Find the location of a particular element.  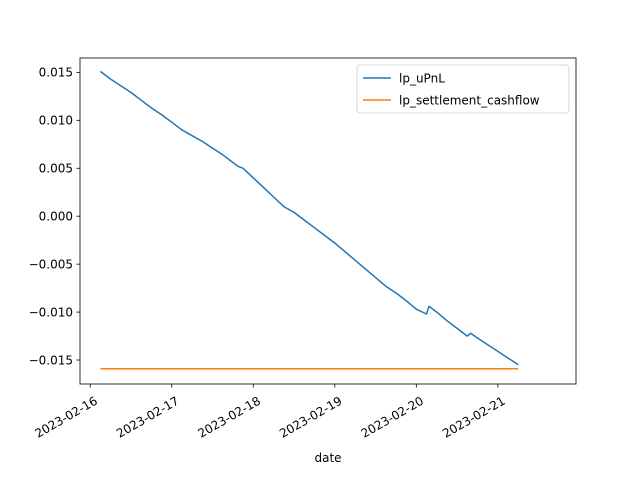

legend-entry-label: lp_uPnL is located at coordinates (422, 78).